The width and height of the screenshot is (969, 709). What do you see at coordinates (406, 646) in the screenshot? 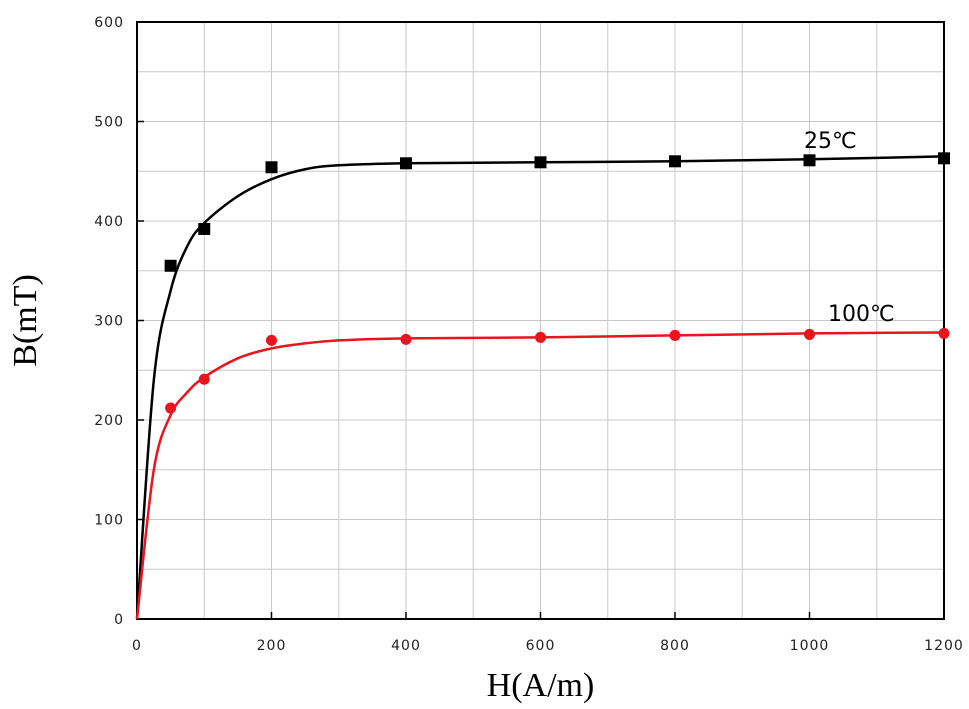
I see `x-tick-label: 400` at bounding box center [406, 646].